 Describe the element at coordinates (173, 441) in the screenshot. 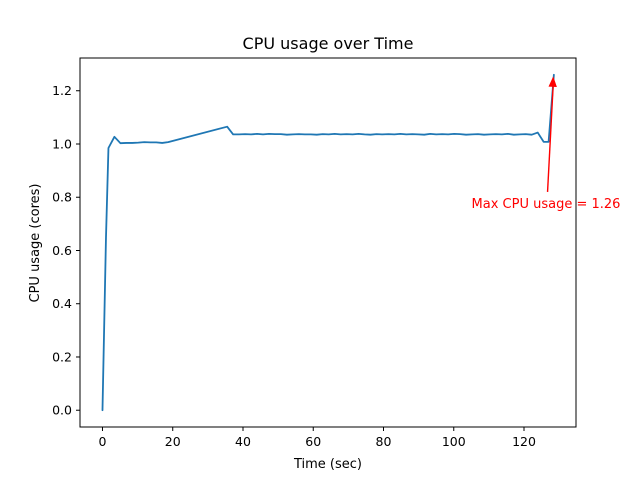

I see `x-tick-label: 20` at that location.